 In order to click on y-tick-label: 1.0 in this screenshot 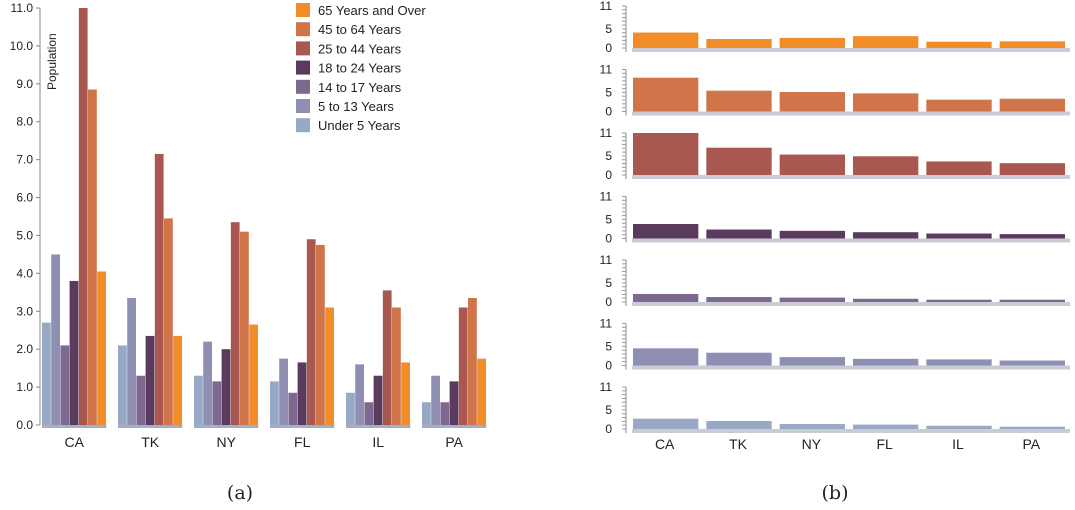, I will do `click(24, 387)`.